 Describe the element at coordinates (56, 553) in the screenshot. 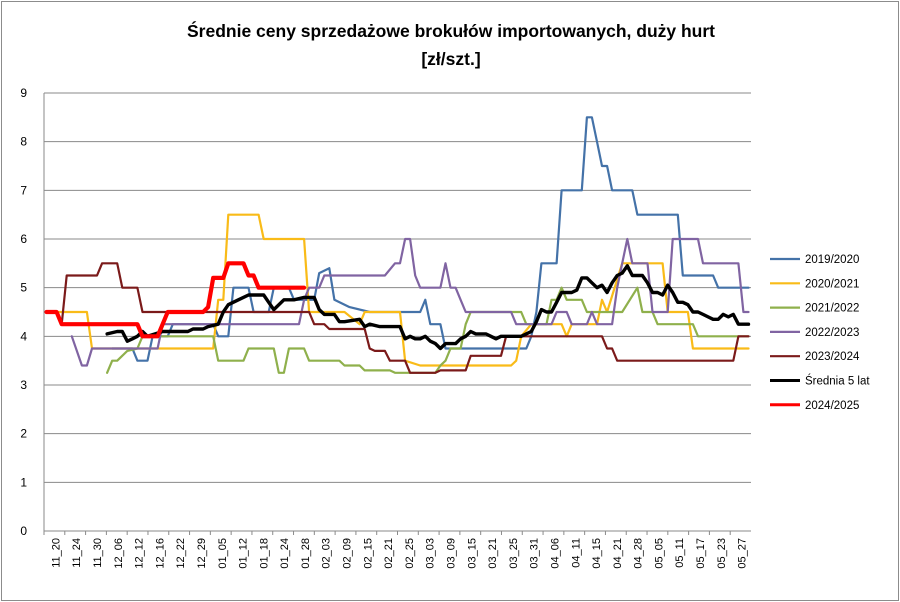

I see `x-tick-label: 11_20` at that location.